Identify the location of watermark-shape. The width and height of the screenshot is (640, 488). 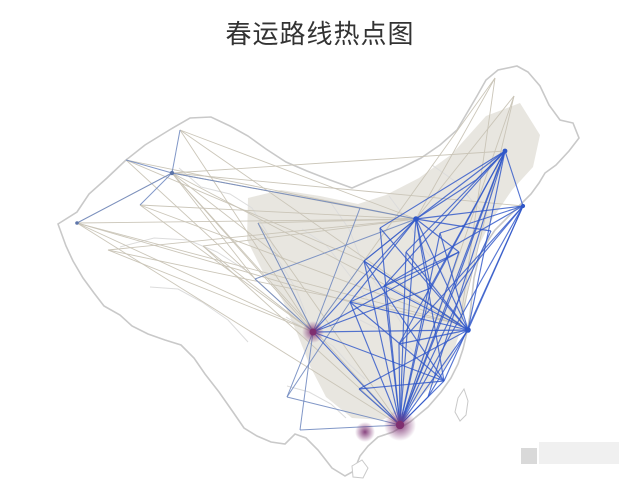
(570, 453).